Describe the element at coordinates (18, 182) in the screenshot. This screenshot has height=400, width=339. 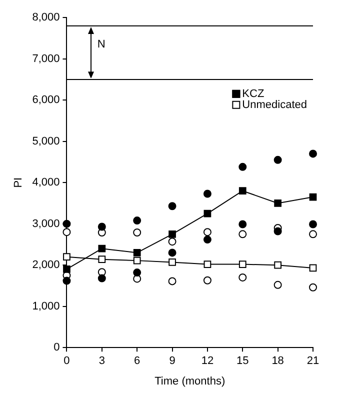
I see `y-axis-title: PI` at that location.